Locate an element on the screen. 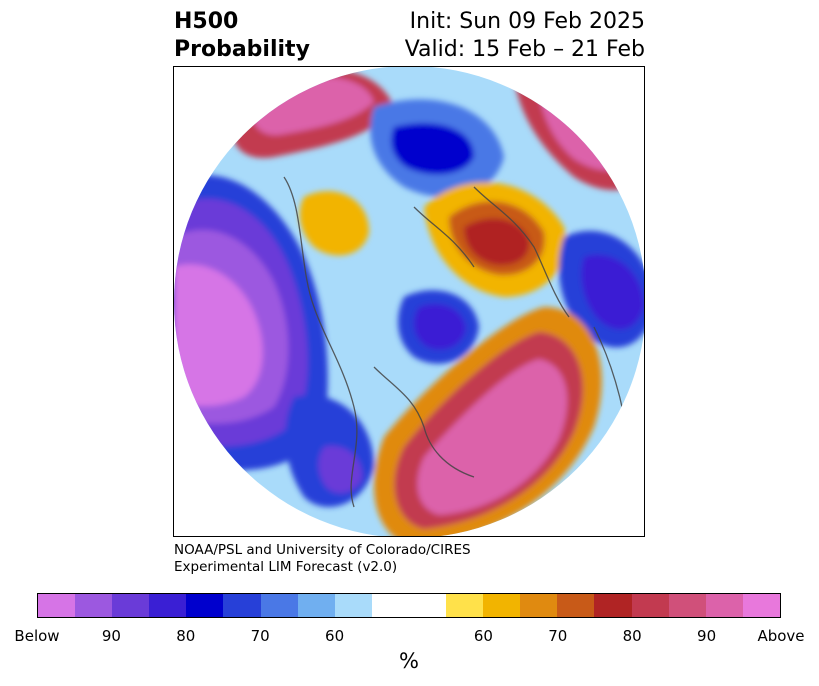  credit-line-2: Experimental LIM Forecast (v2.0) is located at coordinates (286, 567).